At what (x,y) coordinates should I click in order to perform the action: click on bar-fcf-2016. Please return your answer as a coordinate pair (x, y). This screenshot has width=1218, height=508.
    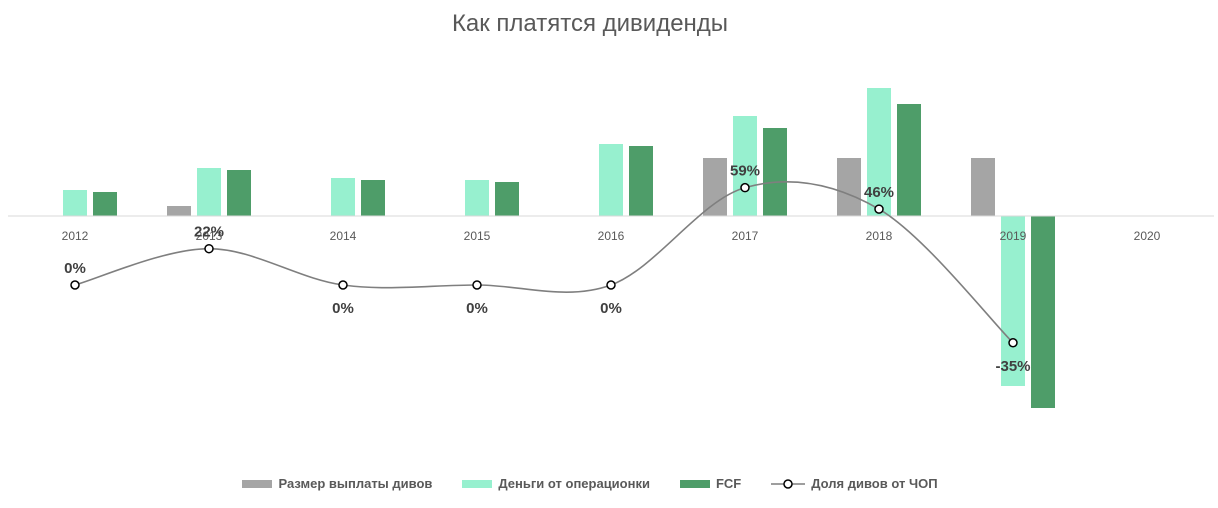
    Looking at the image, I should click on (641, 181).